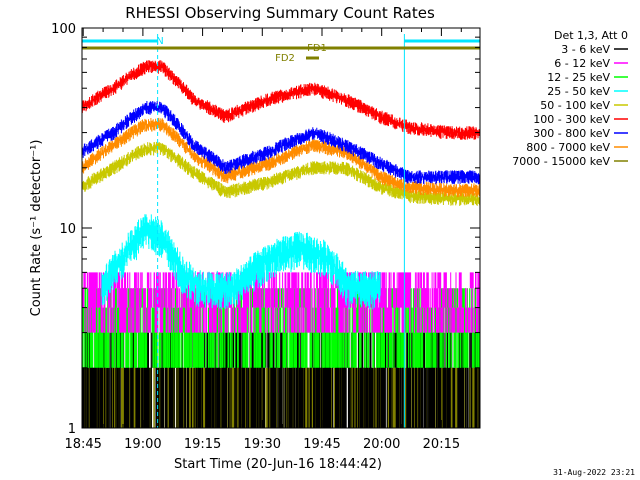  Describe the element at coordinates (571, 133) in the screenshot. I see `legend-entry-label: 300 - 800 keV` at that location.